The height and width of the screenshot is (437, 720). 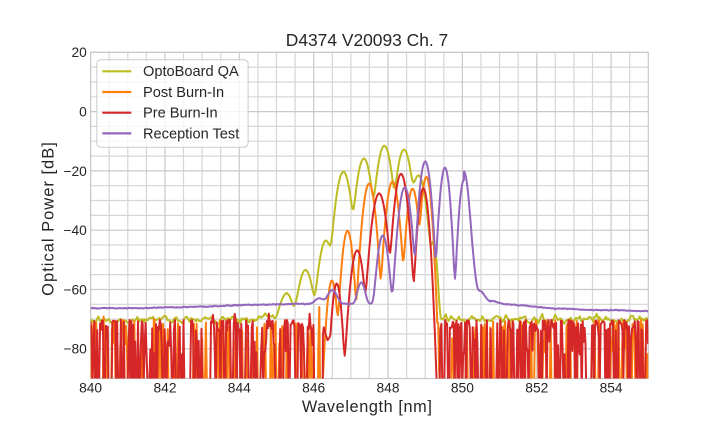 What do you see at coordinates (83, 112) in the screenshot?
I see `svg-text: 0` at bounding box center [83, 112].